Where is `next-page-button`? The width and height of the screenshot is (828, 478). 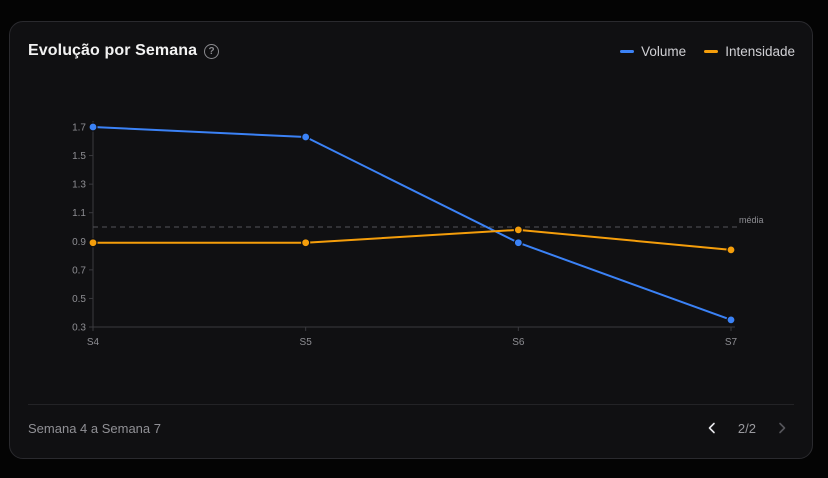 next-page-button is located at coordinates (782, 428).